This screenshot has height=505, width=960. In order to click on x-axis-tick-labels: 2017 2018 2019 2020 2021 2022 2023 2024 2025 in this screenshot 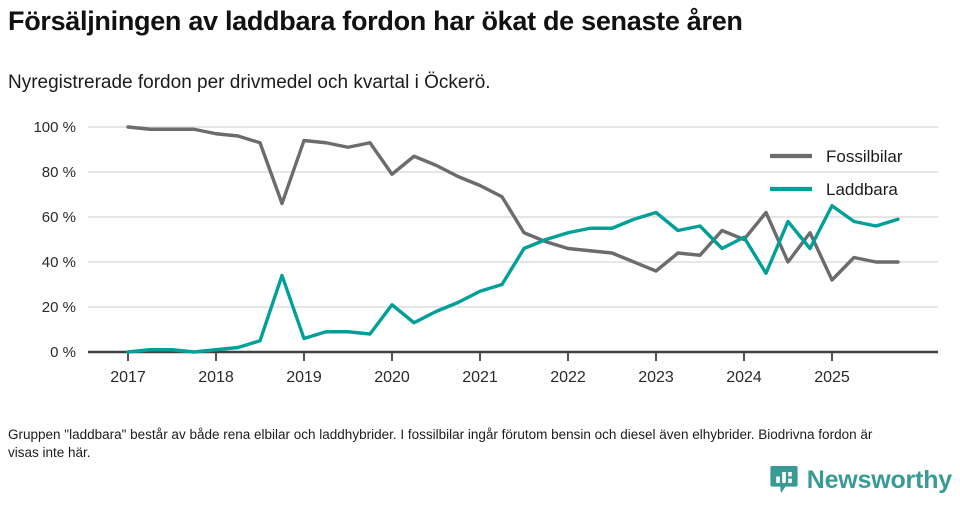, I will do `click(480, 377)`.